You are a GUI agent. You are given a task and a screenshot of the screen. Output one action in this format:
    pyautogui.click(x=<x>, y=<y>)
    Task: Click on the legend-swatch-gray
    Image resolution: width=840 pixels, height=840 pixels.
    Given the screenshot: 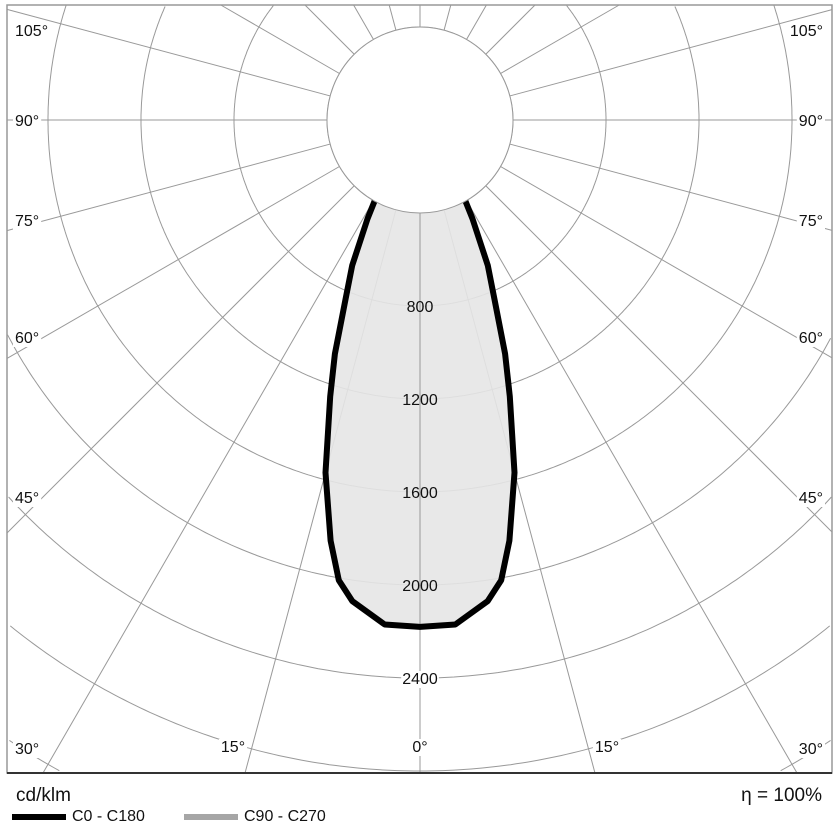 What is the action you would take?
    pyautogui.click(x=211, y=817)
    